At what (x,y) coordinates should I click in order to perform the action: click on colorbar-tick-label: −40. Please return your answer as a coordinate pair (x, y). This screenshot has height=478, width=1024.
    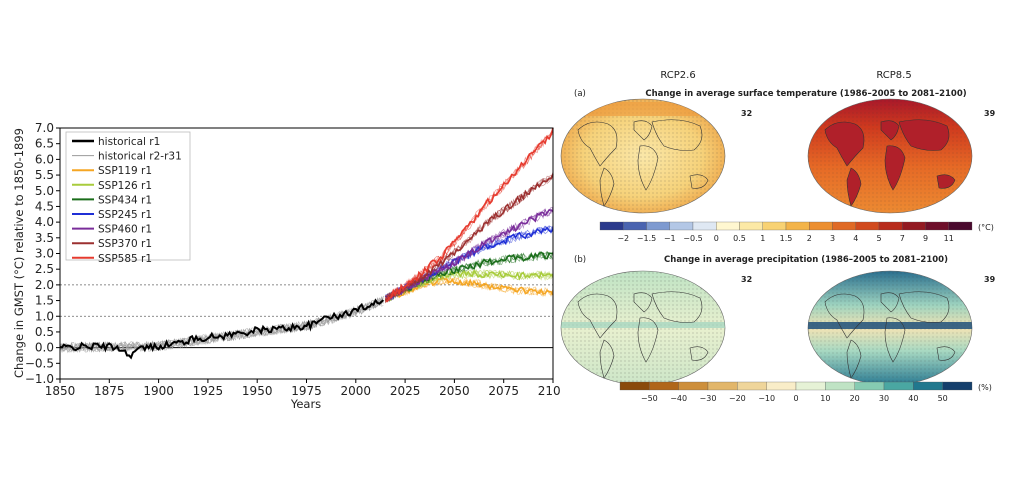
    Looking at the image, I should click on (678, 398).